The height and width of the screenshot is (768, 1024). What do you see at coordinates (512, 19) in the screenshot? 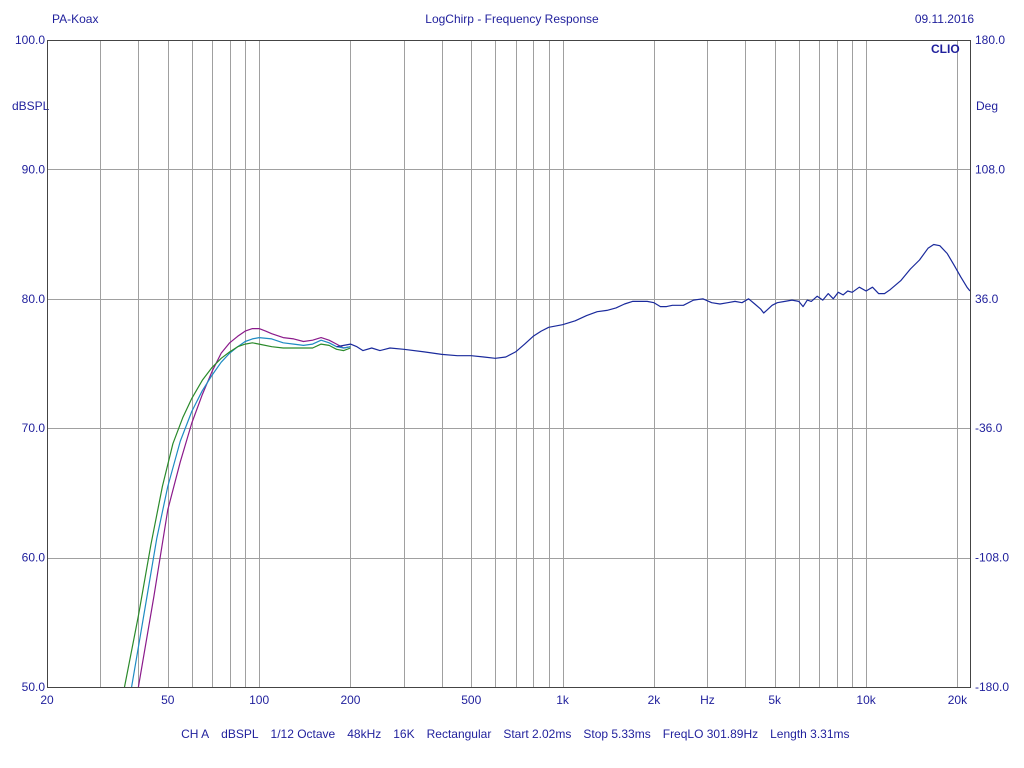
I see `measurement-title: LogChirp - Frequency Response` at bounding box center [512, 19].